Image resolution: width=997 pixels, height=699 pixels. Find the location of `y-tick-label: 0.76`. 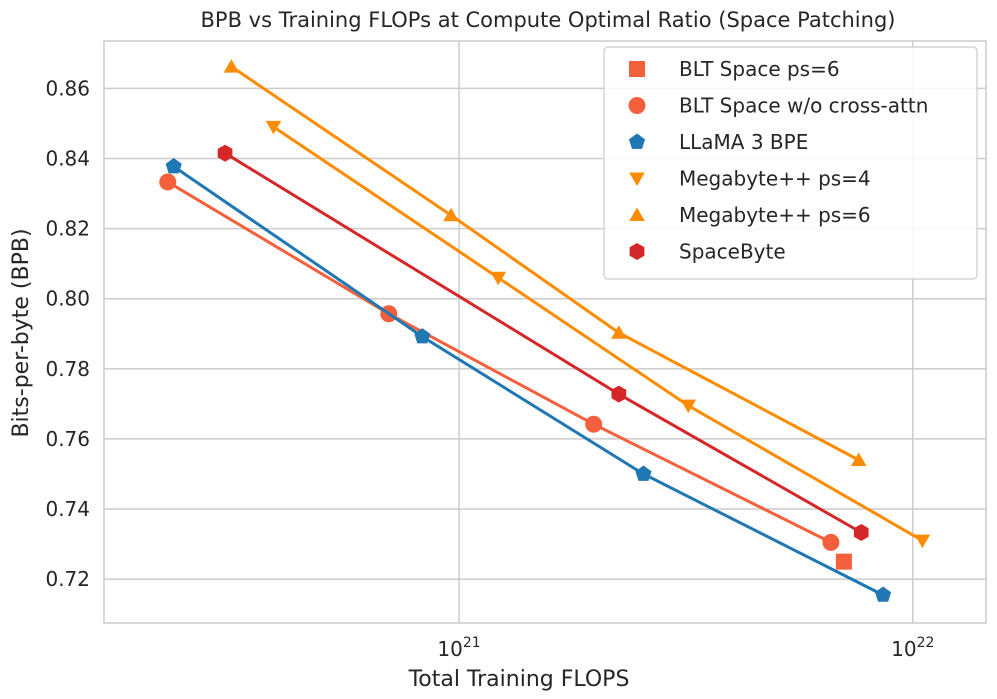

y-tick-label: 0.76 is located at coordinates (67, 439).